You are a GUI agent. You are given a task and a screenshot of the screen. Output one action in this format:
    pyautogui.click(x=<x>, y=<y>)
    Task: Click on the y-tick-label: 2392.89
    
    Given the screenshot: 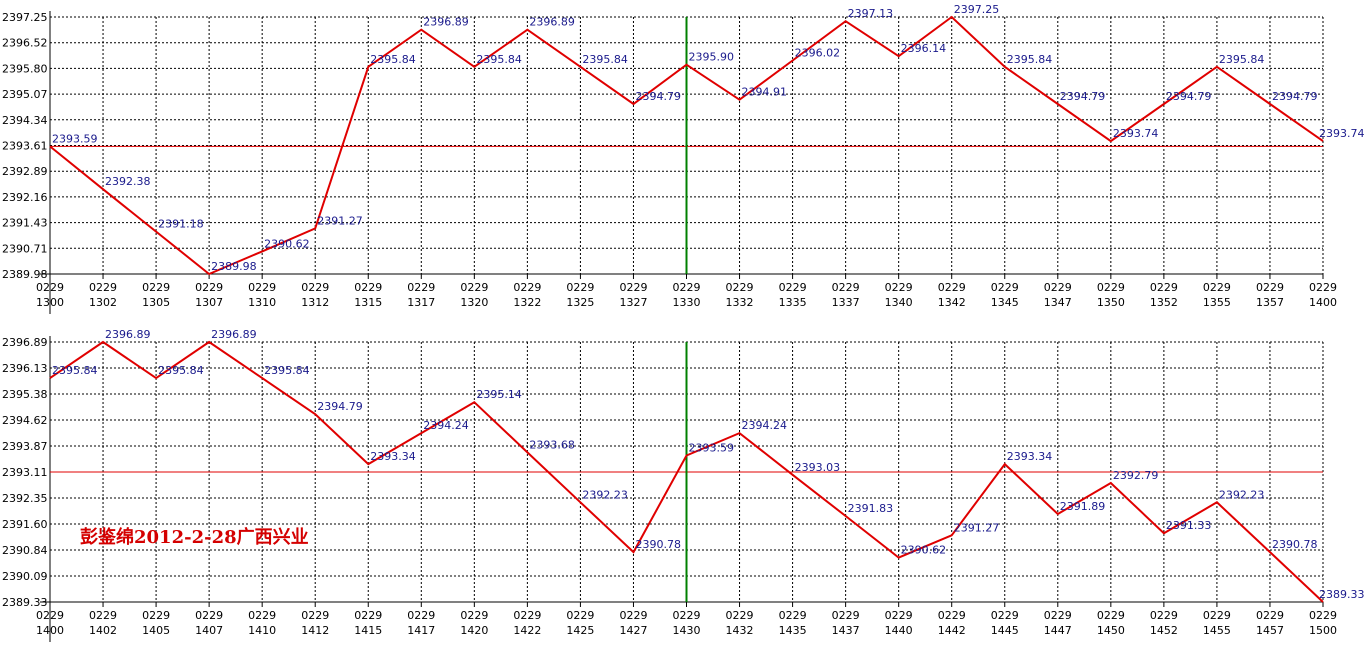 What is the action you would take?
    pyautogui.click(x=25, y=171)
    